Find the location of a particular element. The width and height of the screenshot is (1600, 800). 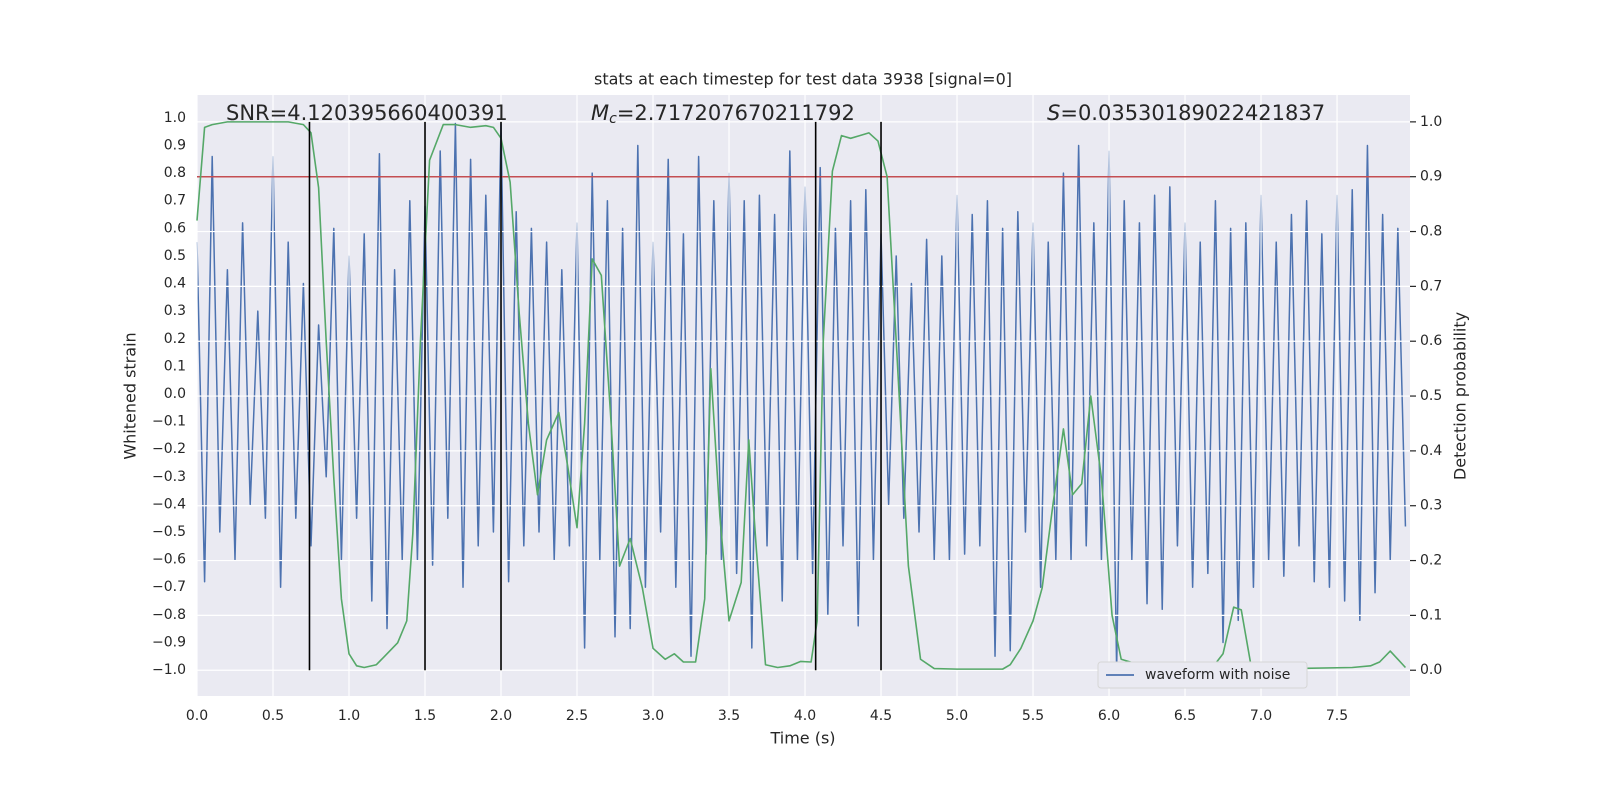

y2-tick-label: 0.0 is located at coordinates (1431, 670).